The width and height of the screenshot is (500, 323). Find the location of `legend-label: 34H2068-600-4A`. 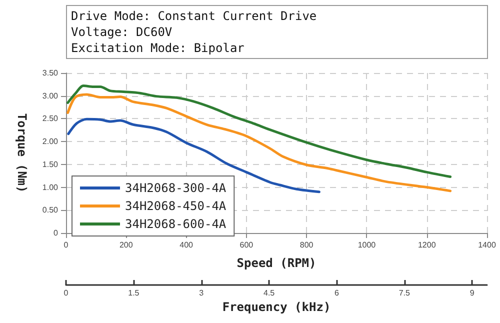

legend-label: 34H2068-600-4A is located at coordinates (176, 224).